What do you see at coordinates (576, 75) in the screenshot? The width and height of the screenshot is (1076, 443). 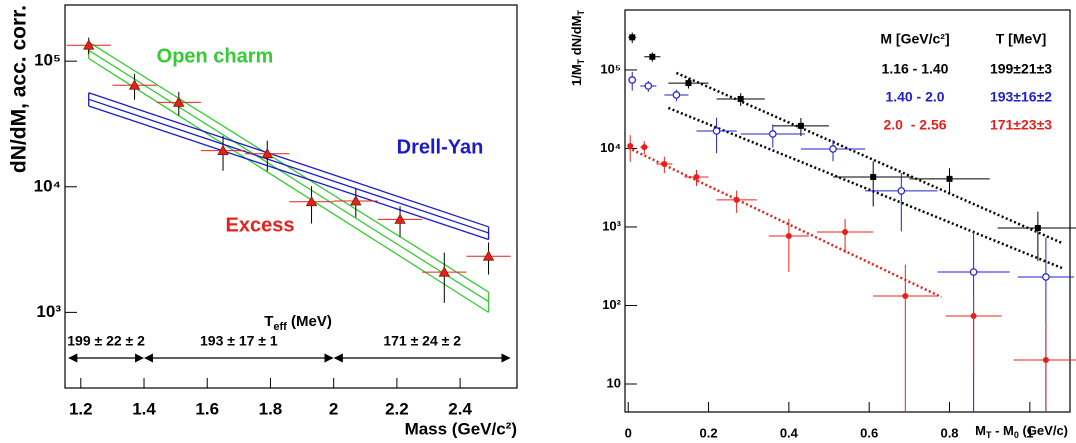 I see `y-label-part: 1/M` at bounding box center [576, 75].